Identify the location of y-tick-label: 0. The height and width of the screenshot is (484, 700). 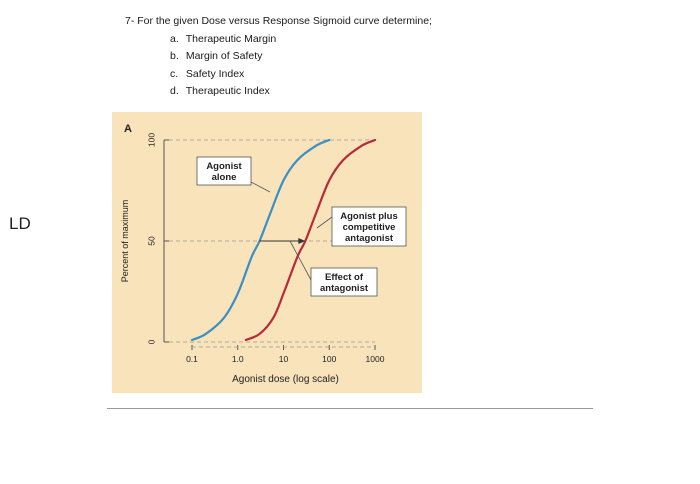
(151, 341).